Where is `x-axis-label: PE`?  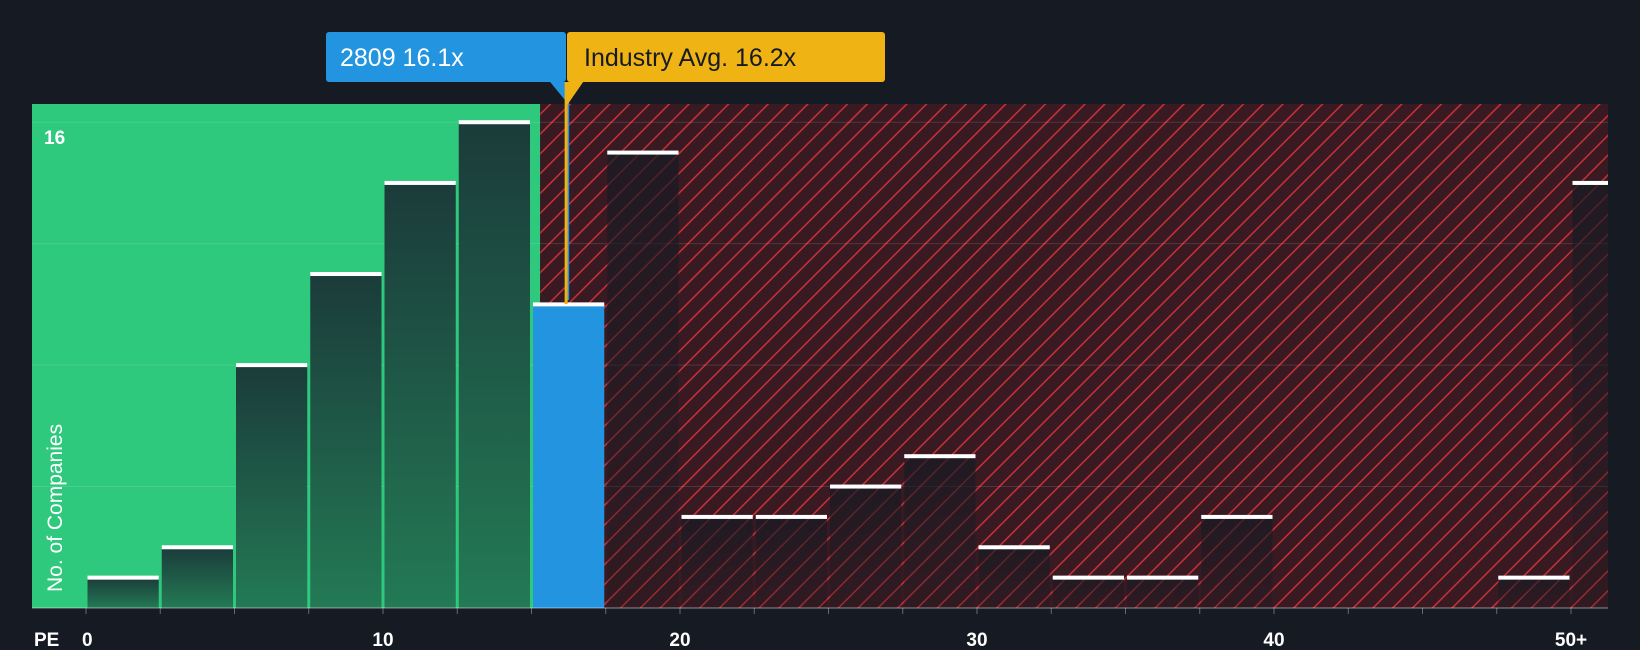 x-axis-label: PE is located at coordinates (46, 640).